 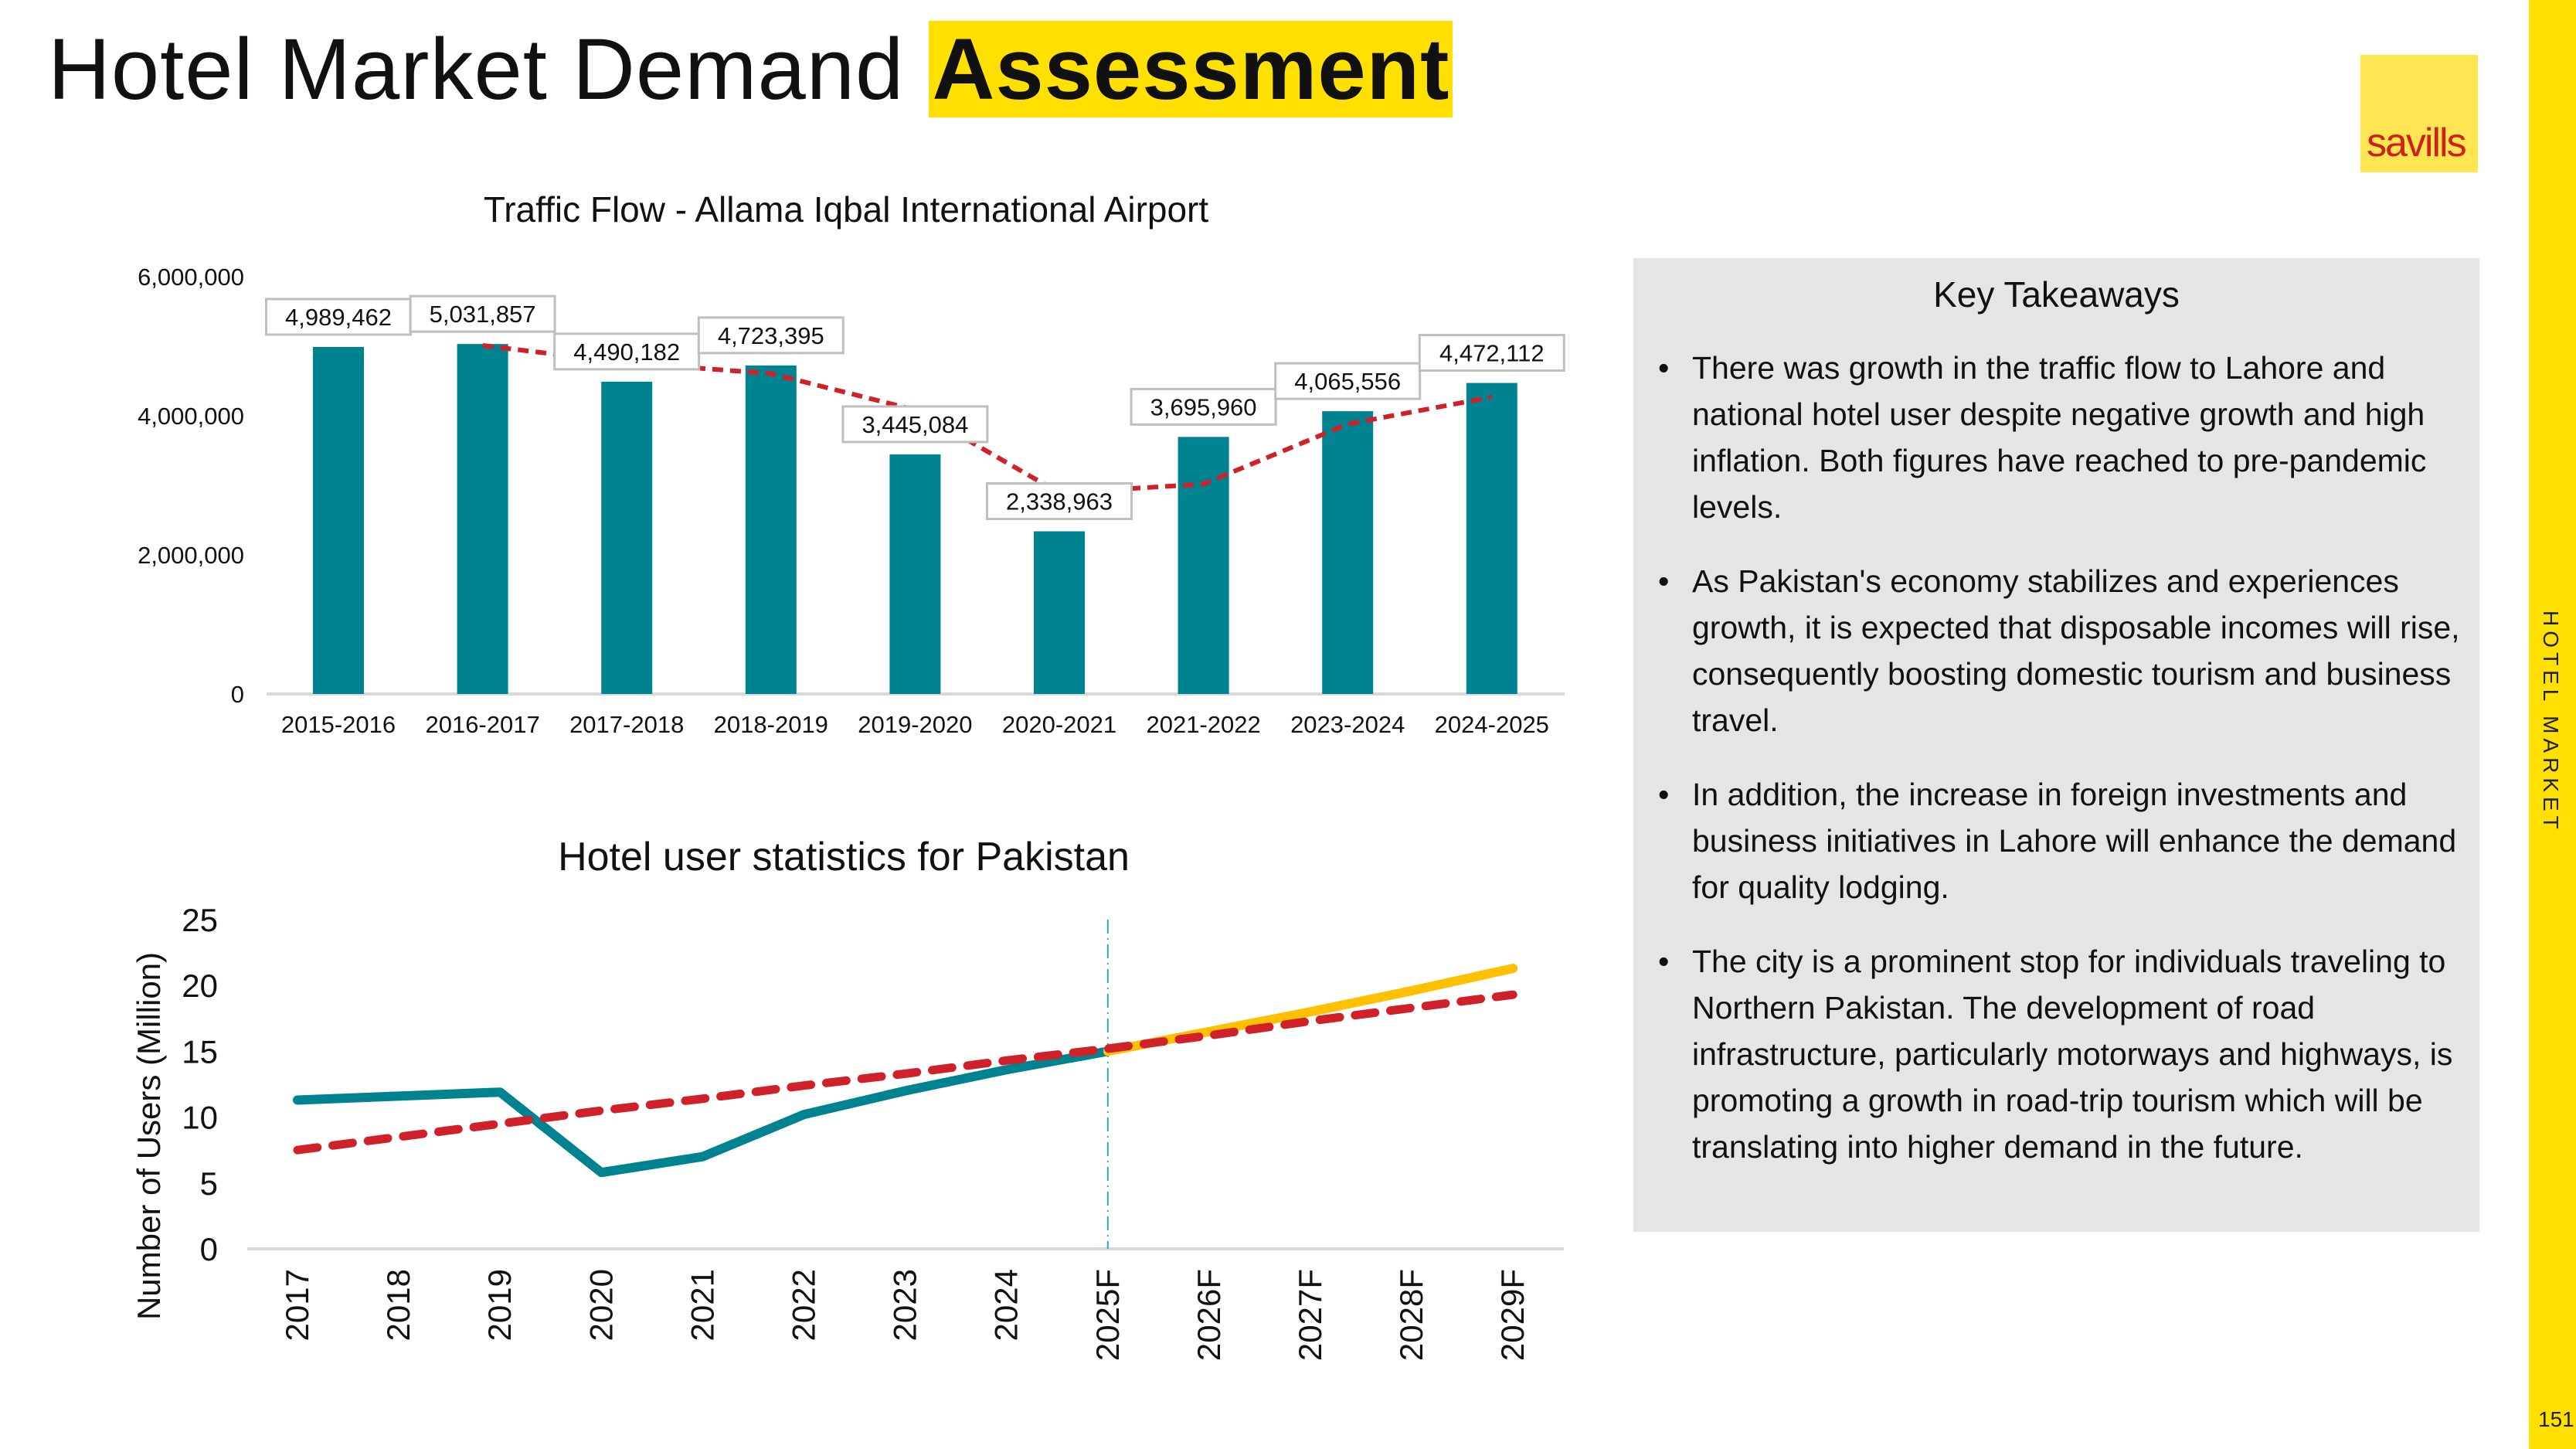 I want to click on y-tick-label: 5, so click(x=209, y=1184).